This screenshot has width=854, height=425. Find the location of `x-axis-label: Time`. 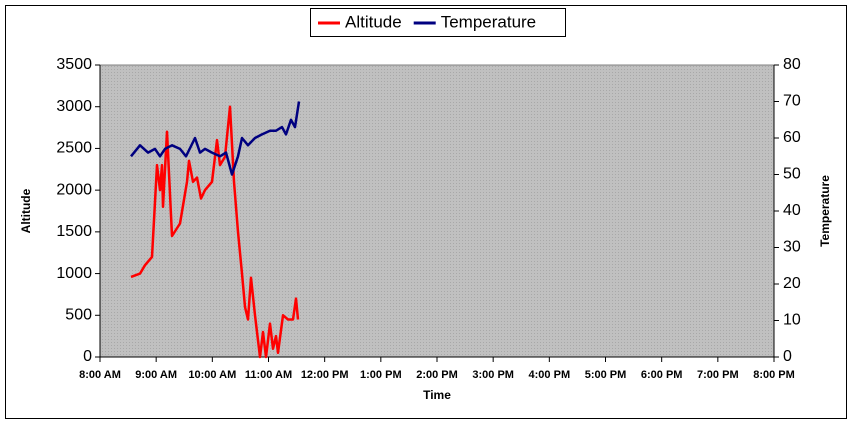

x-axis-label: Time is located at coordinates (437, 395).